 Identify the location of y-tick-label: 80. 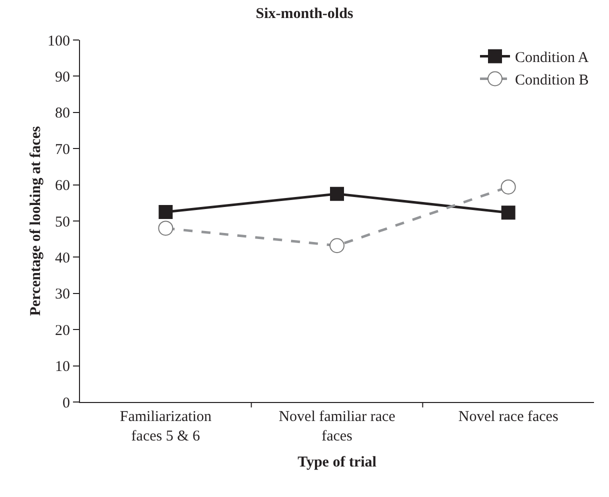
(62, 114).